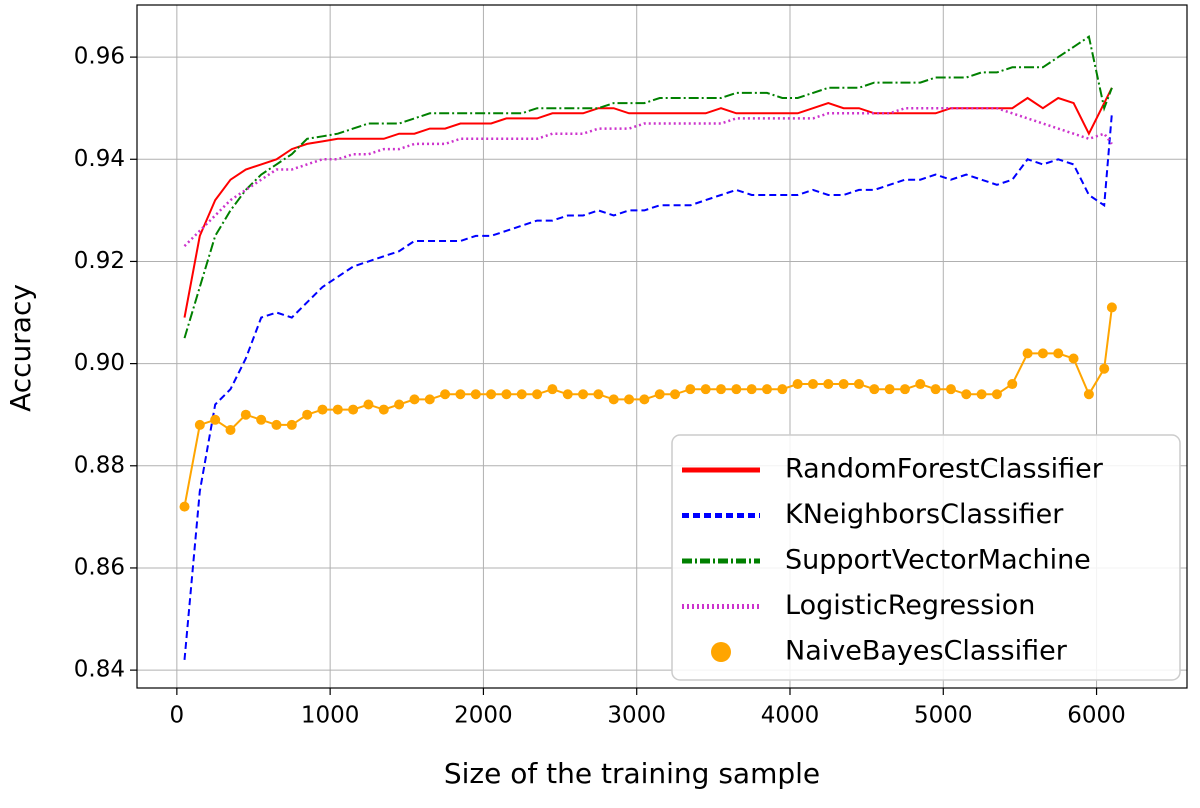 This screenshot has width=1200, height=808. What do you see at coordinates (1096, 716) in the screenshot?
I see `x-tick-label: 6000` at bounding box center [1096, 716].